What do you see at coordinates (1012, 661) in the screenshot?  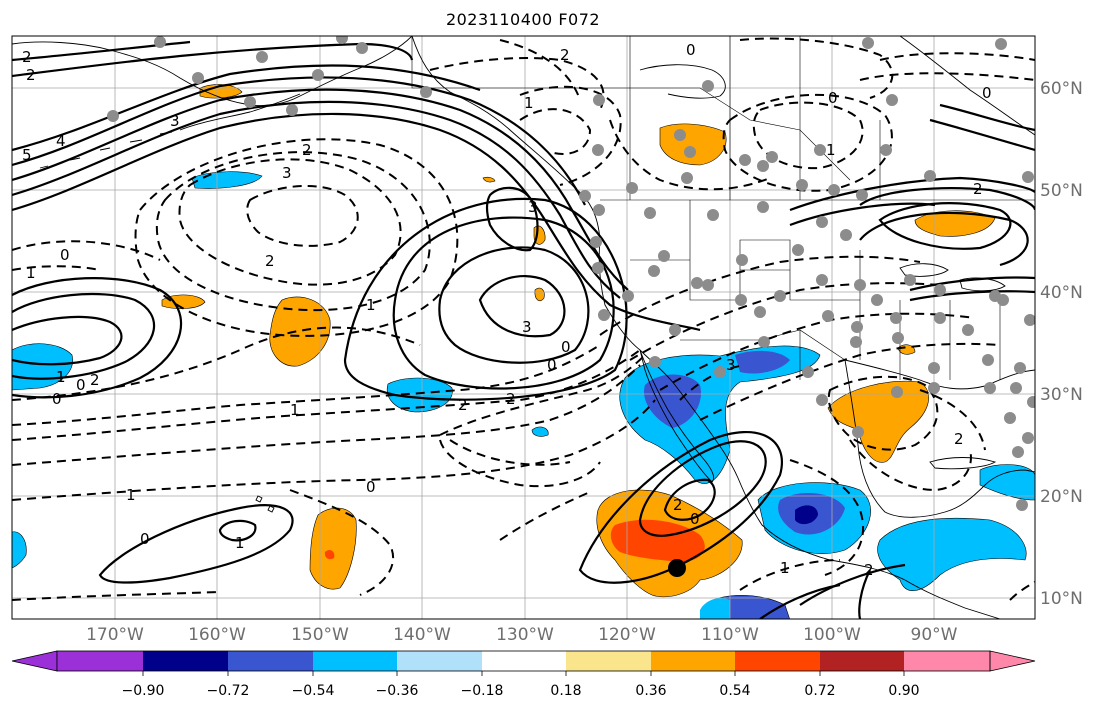 I see `colorbar-extend-right` at bounding box center [1012, 661].